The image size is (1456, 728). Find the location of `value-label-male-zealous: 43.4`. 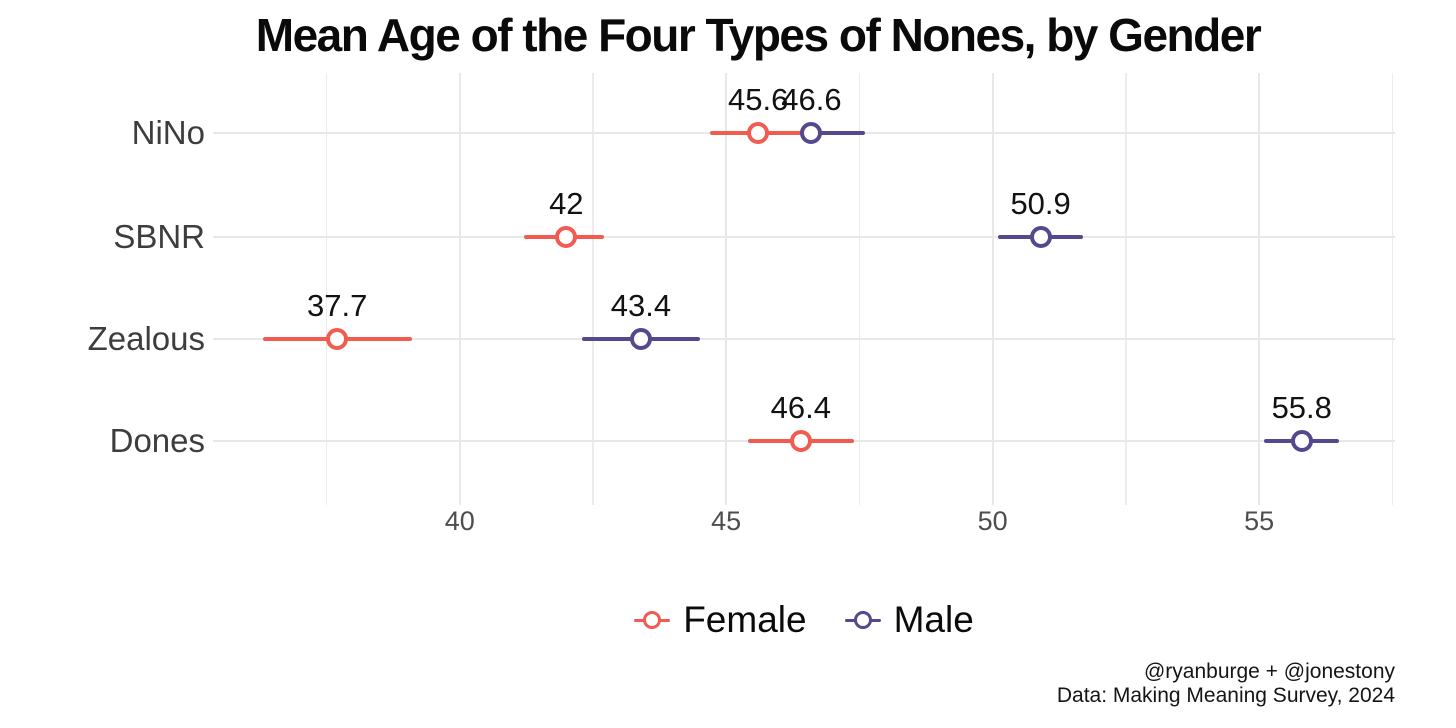

value-label-male-zealous: 43.4 is located at coordinates (641, 305).